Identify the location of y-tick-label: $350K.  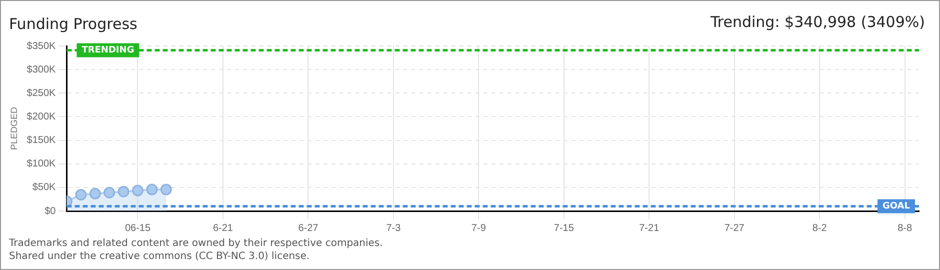
(41, 46).